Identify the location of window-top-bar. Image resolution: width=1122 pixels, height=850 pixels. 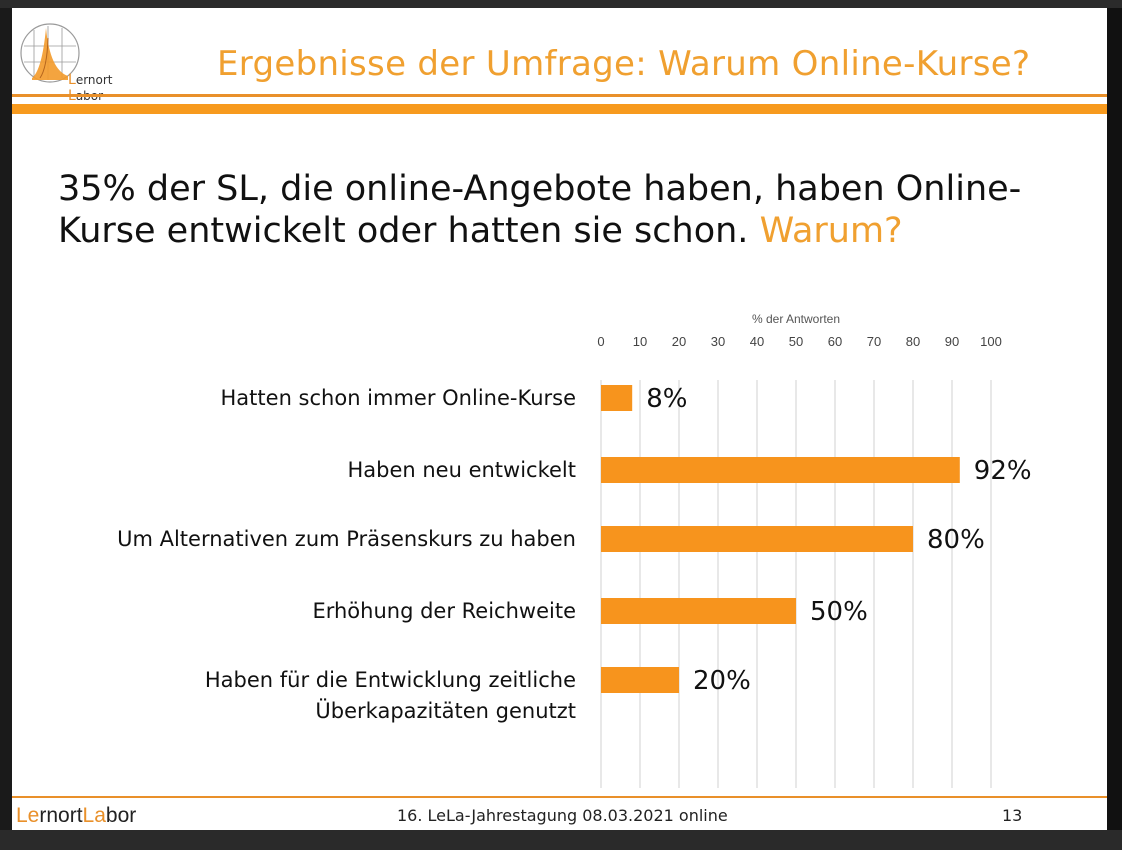
(561, 4).